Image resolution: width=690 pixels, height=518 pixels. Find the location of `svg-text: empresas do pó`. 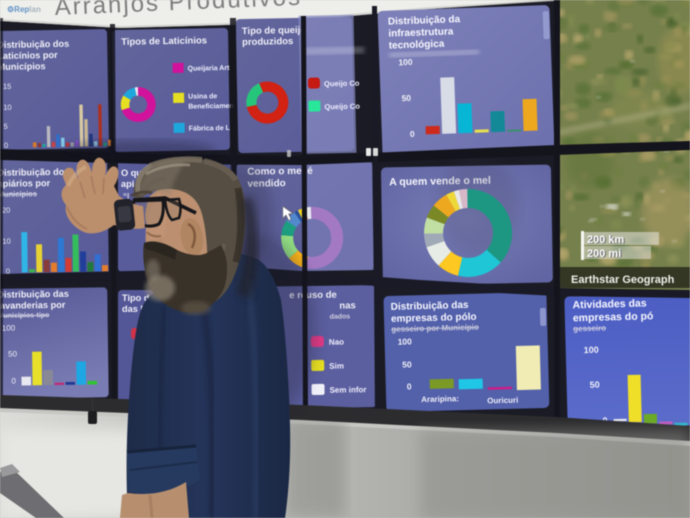

svg-text: empresas do pó is located at coordinates (613, 317).